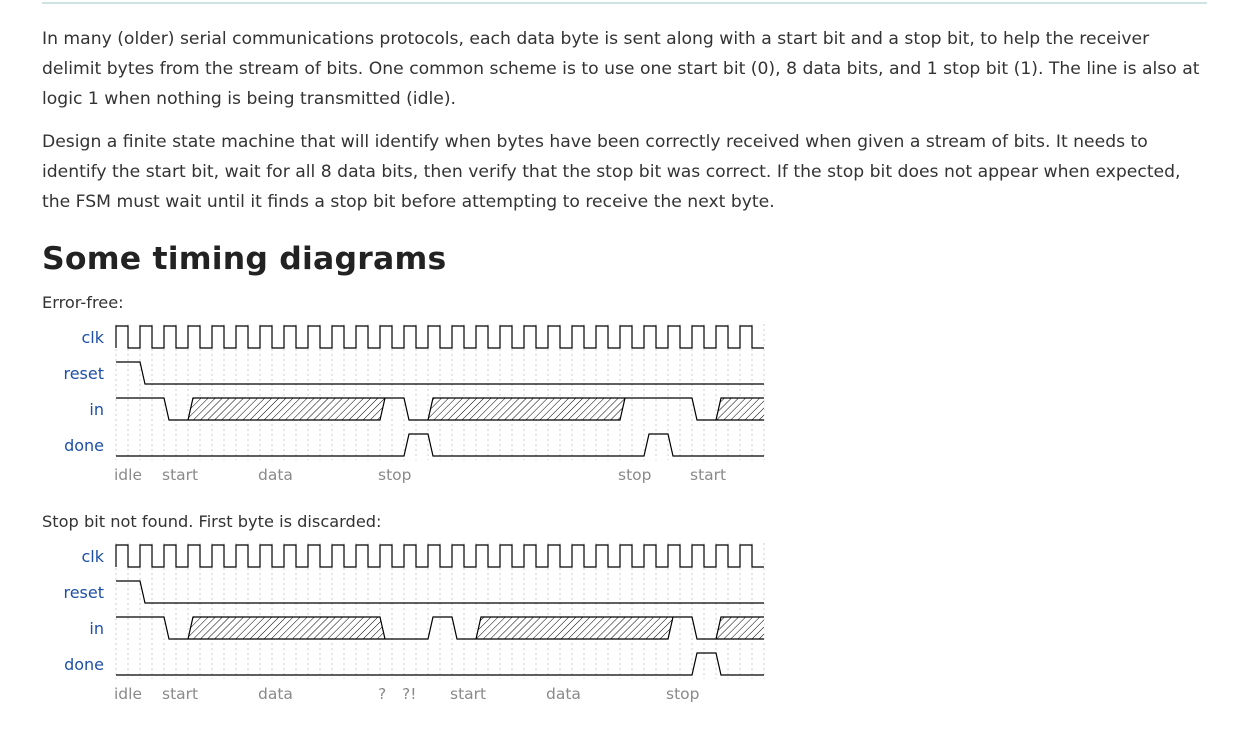  What do you see at coordinates (382, 694) in the screenshot?
I see `state-label: ?` at bounding box center [382, 694].